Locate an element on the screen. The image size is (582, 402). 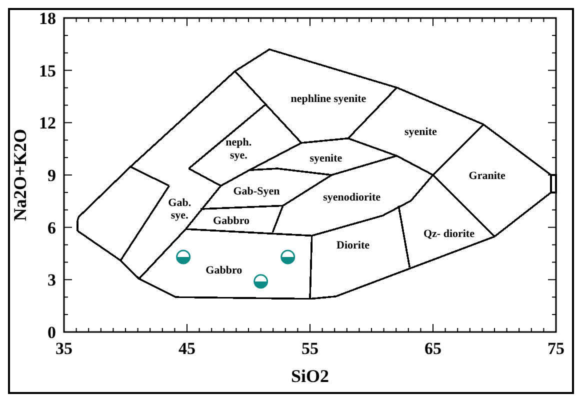
y-tick-label: 15 is located at coordinates (47, 70).